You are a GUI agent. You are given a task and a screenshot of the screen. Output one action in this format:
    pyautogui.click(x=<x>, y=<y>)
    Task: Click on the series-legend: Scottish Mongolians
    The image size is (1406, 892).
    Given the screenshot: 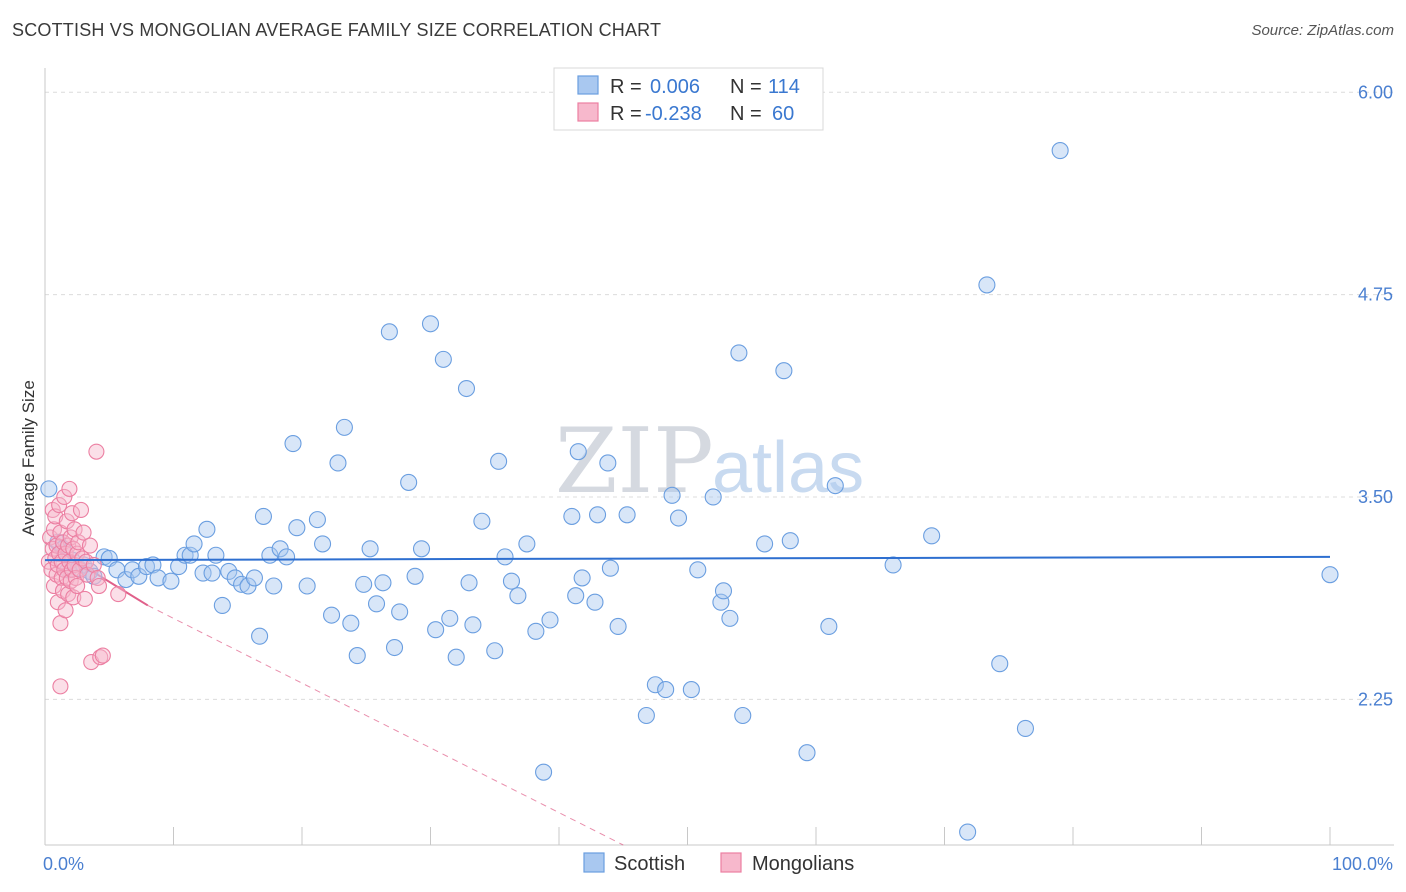 What is the action you would take?
    pyautogui.click(x=718, y=863)
    